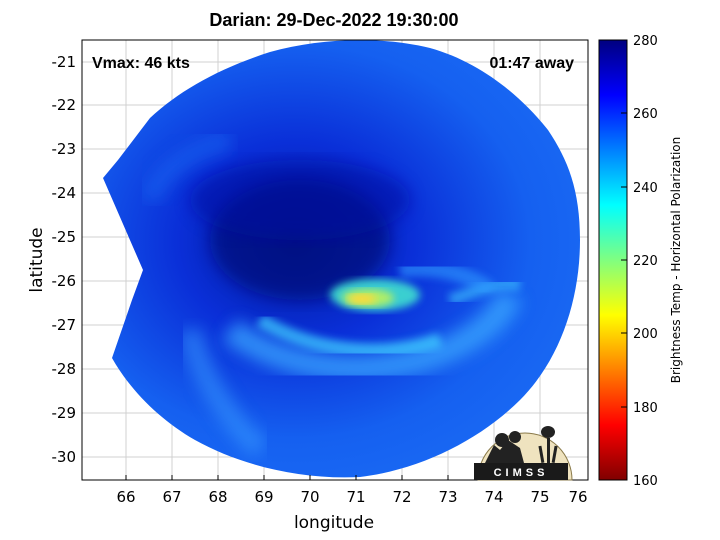 The height and width of the screenshot is (540, 720). I want to click on x-tick-label: 75, so click(539, 497).